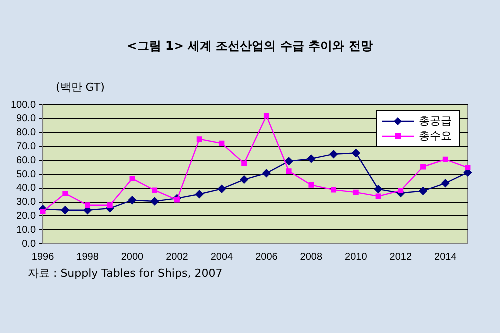  I want to click on chart-title: <그림 1> 세계 조선산업의 수급 추이와 전망, so click(250, 46).